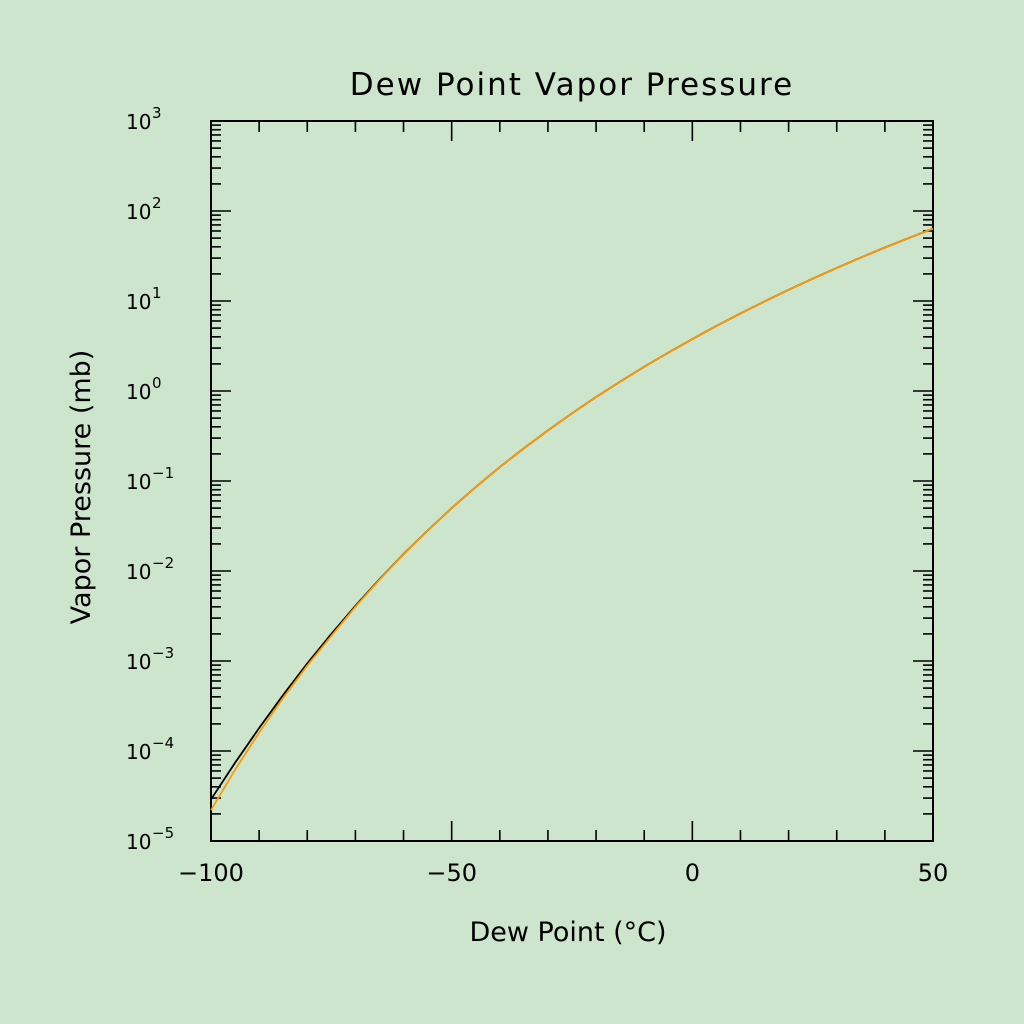 The image size is (1024, 1024). Describe the element at coordinates (163, 653) in the screenshot. I see `y-tick-label-exponent: −3` at that location.